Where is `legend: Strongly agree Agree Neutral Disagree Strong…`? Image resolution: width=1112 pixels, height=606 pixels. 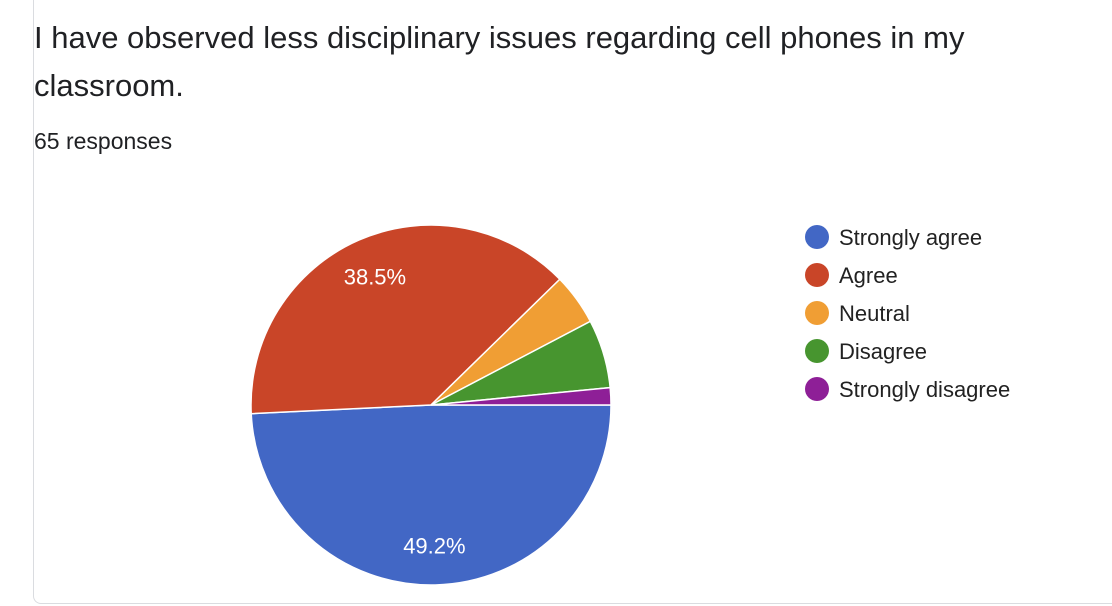
legend: Strongly agree Agree Neutral Disagree Strong… is located at coordinates (907, 313).